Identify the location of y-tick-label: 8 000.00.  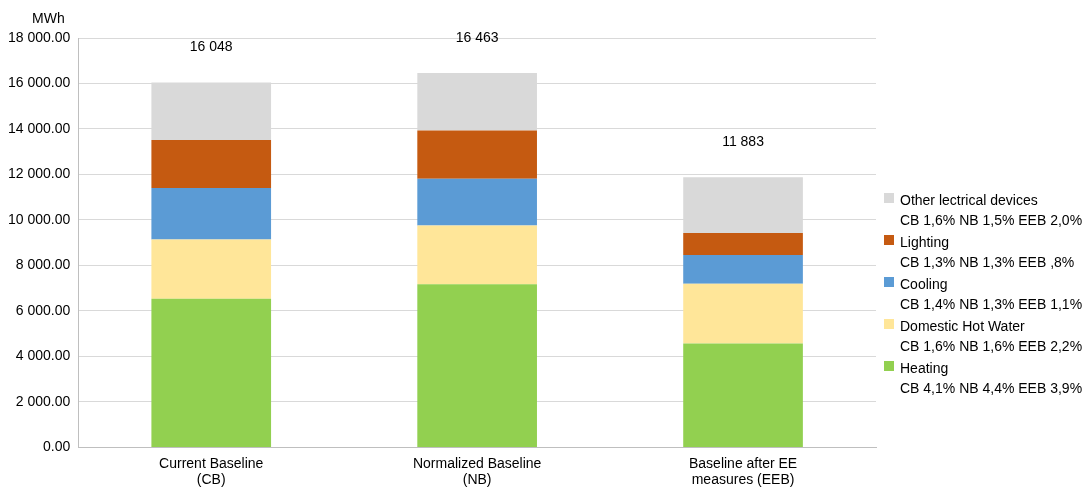
(43, 264).